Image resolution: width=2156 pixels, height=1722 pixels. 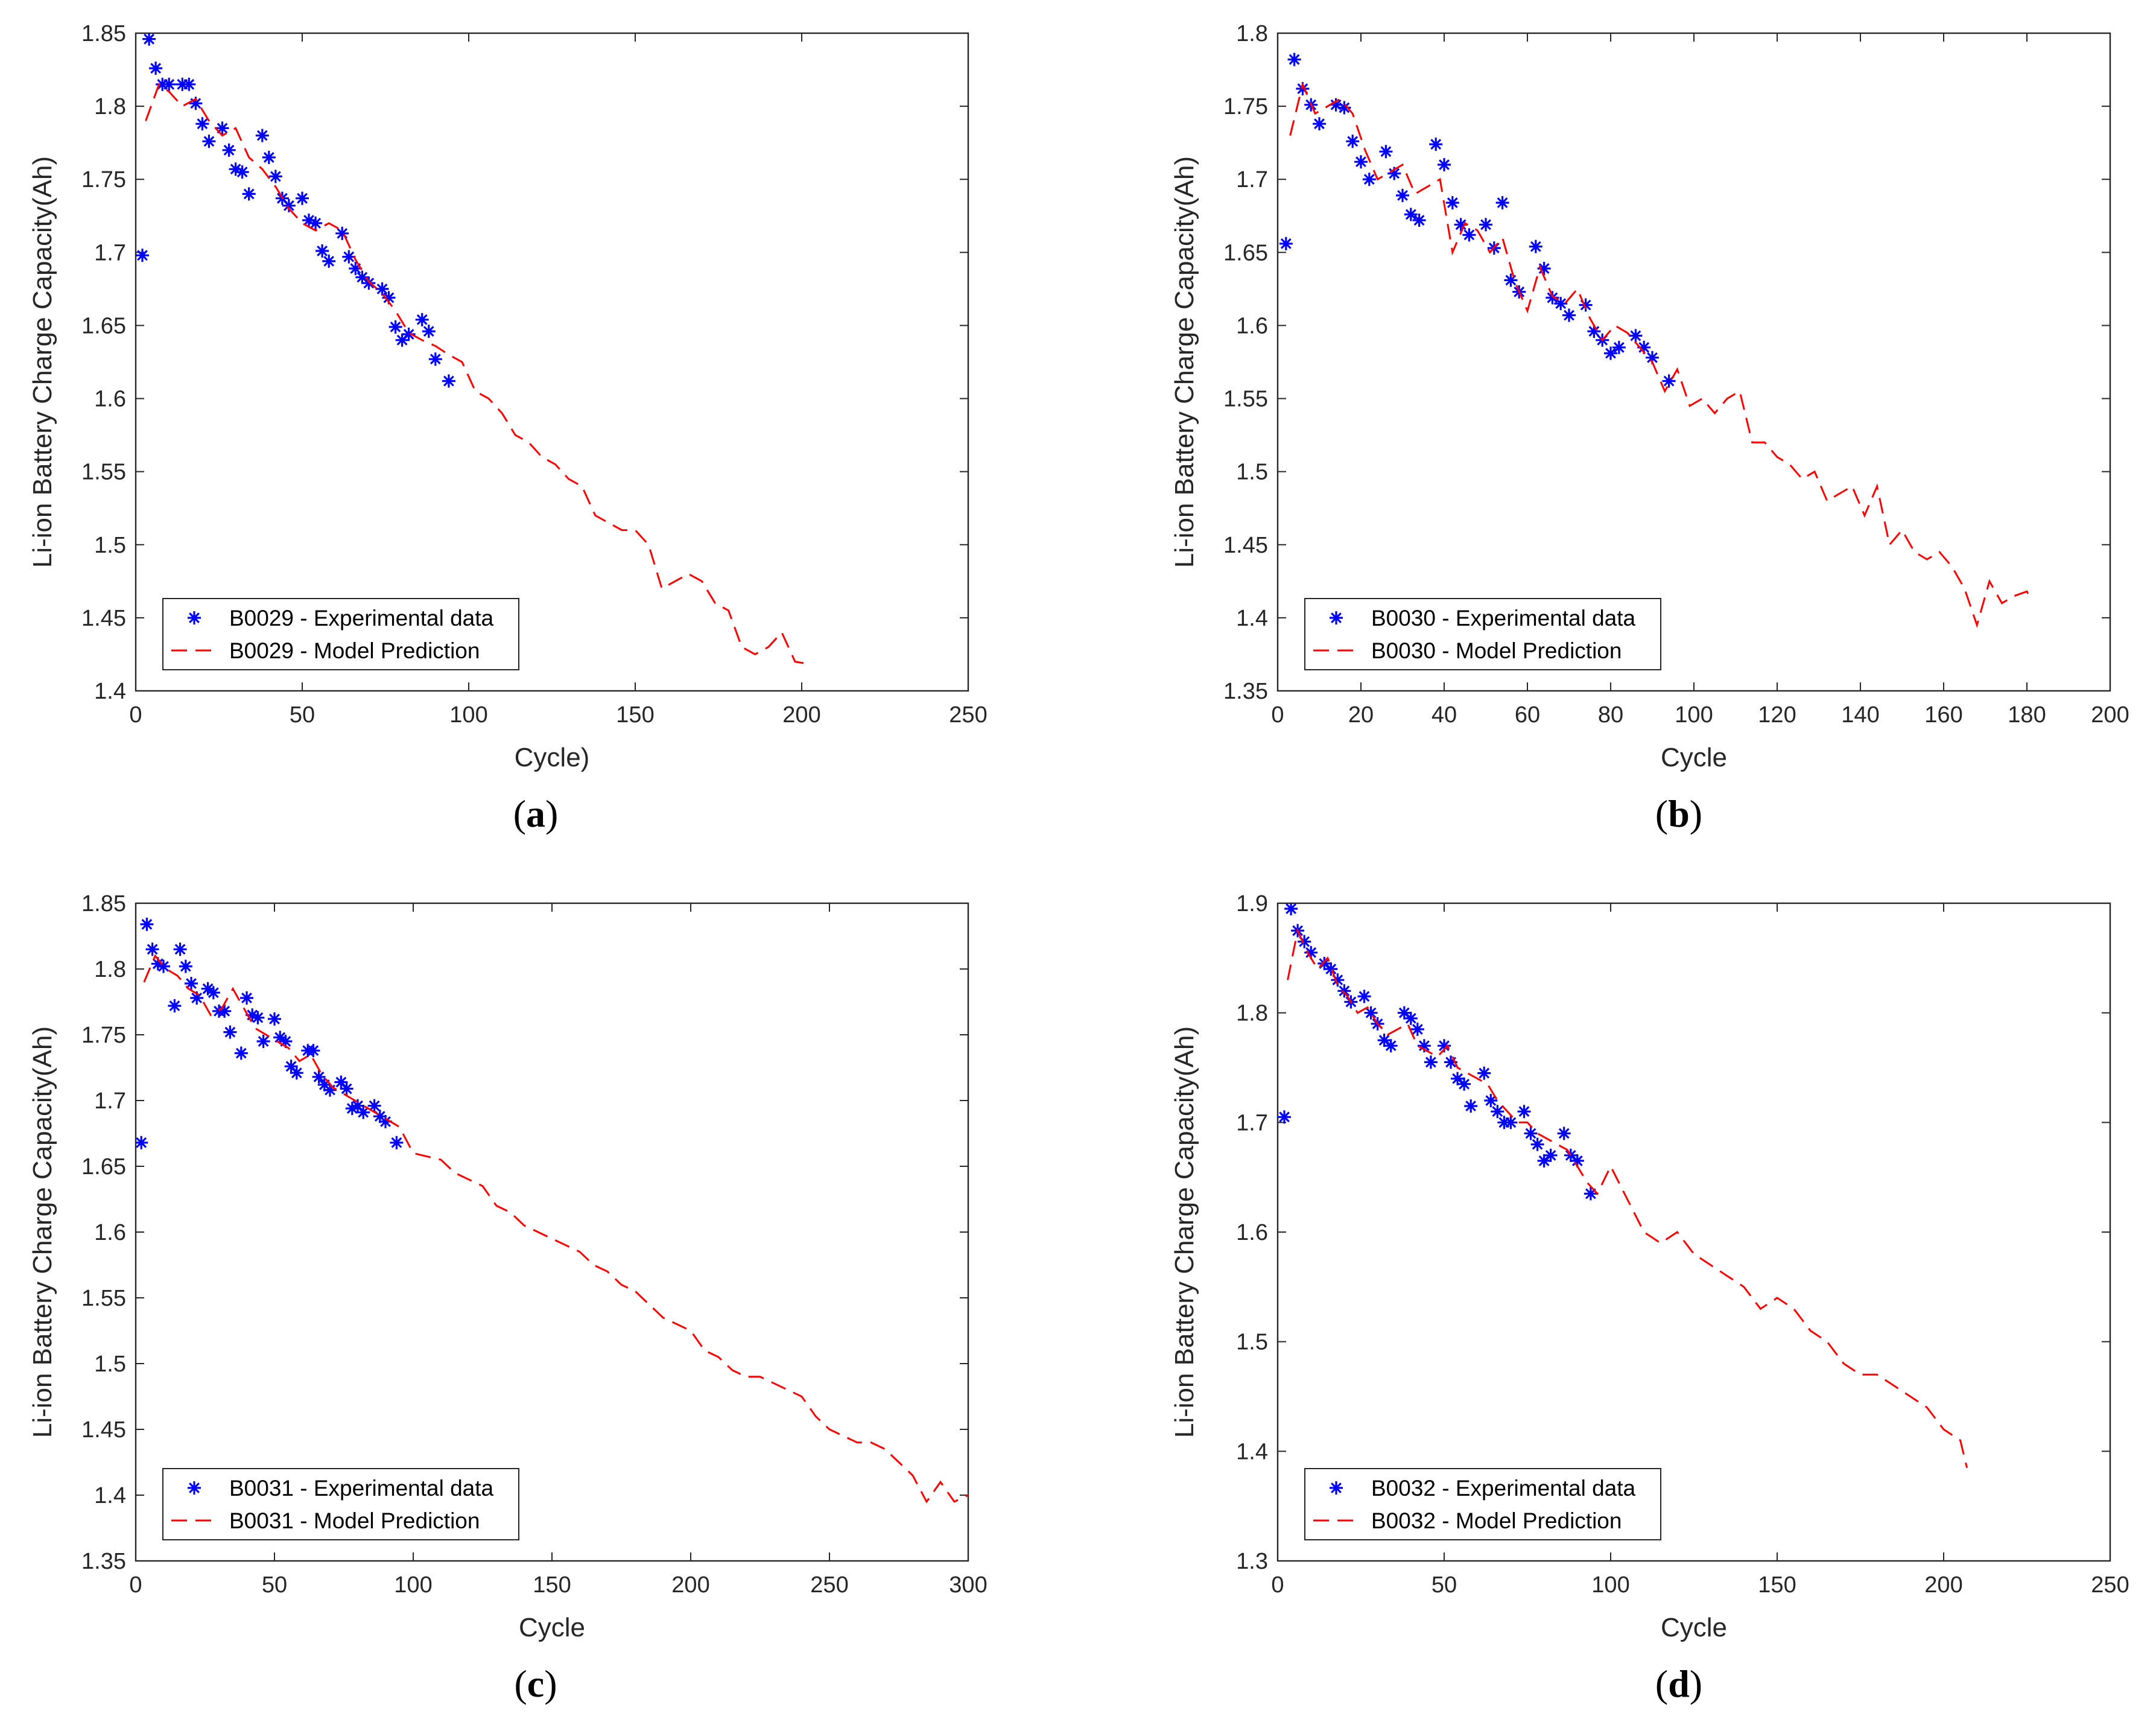 What do you see at coordinates (536, 813) in the screenshot?
I see `panel-label: (a)` at bounding box center [536, 813].